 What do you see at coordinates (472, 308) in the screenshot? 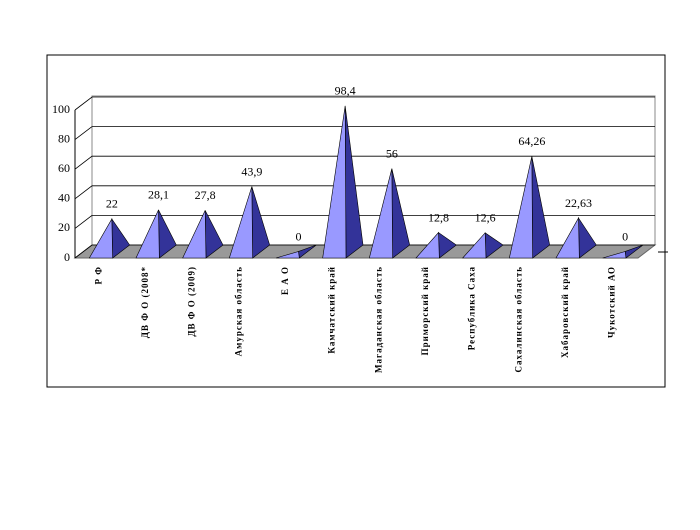
I see `x-tick-label: Республика Саха` at bounding box center [472, 308].